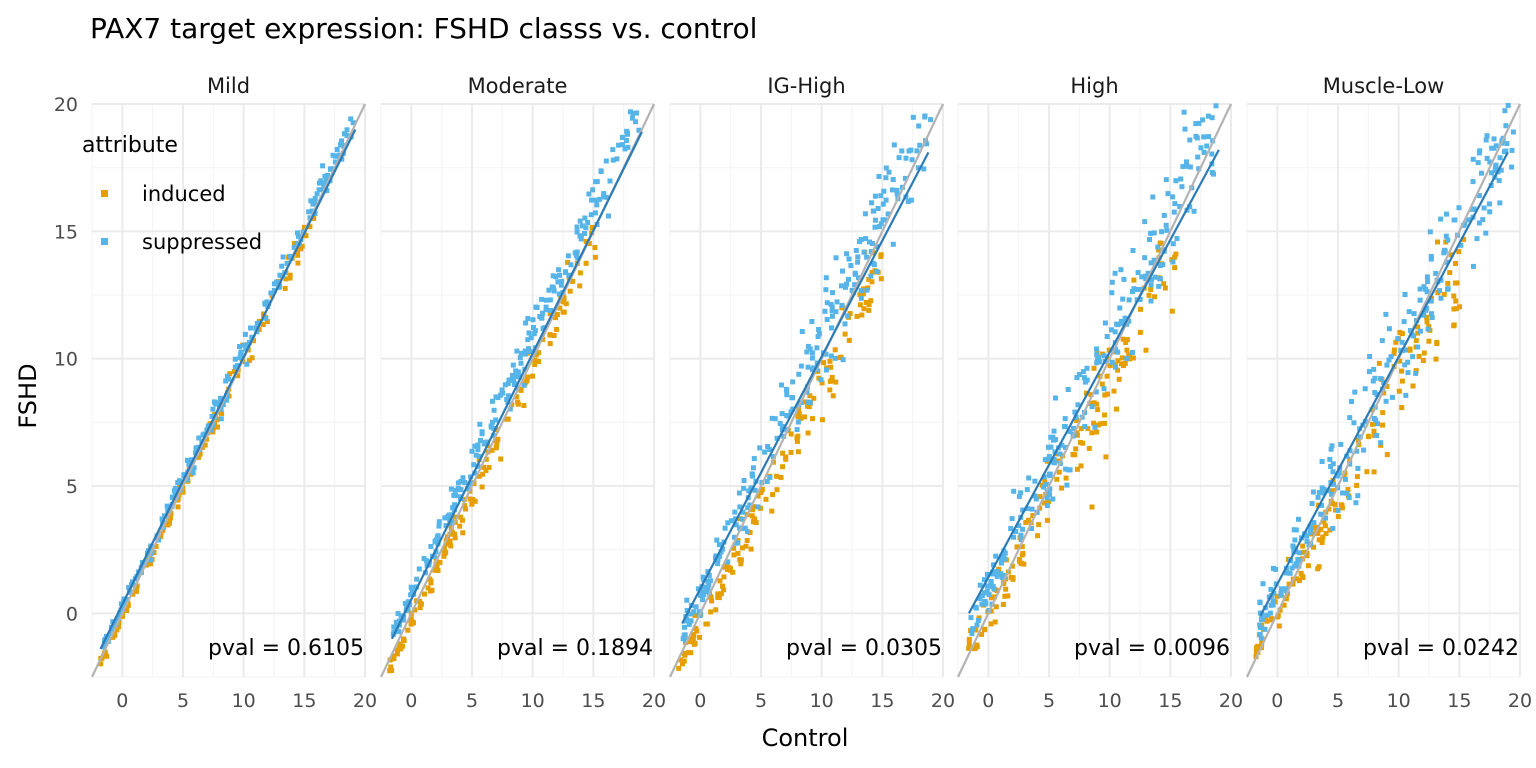  What do you see at coordinates (172, 193) in the screenshot?
I see `legend: attribute induced suppressed` at bounding box center [172, 193].